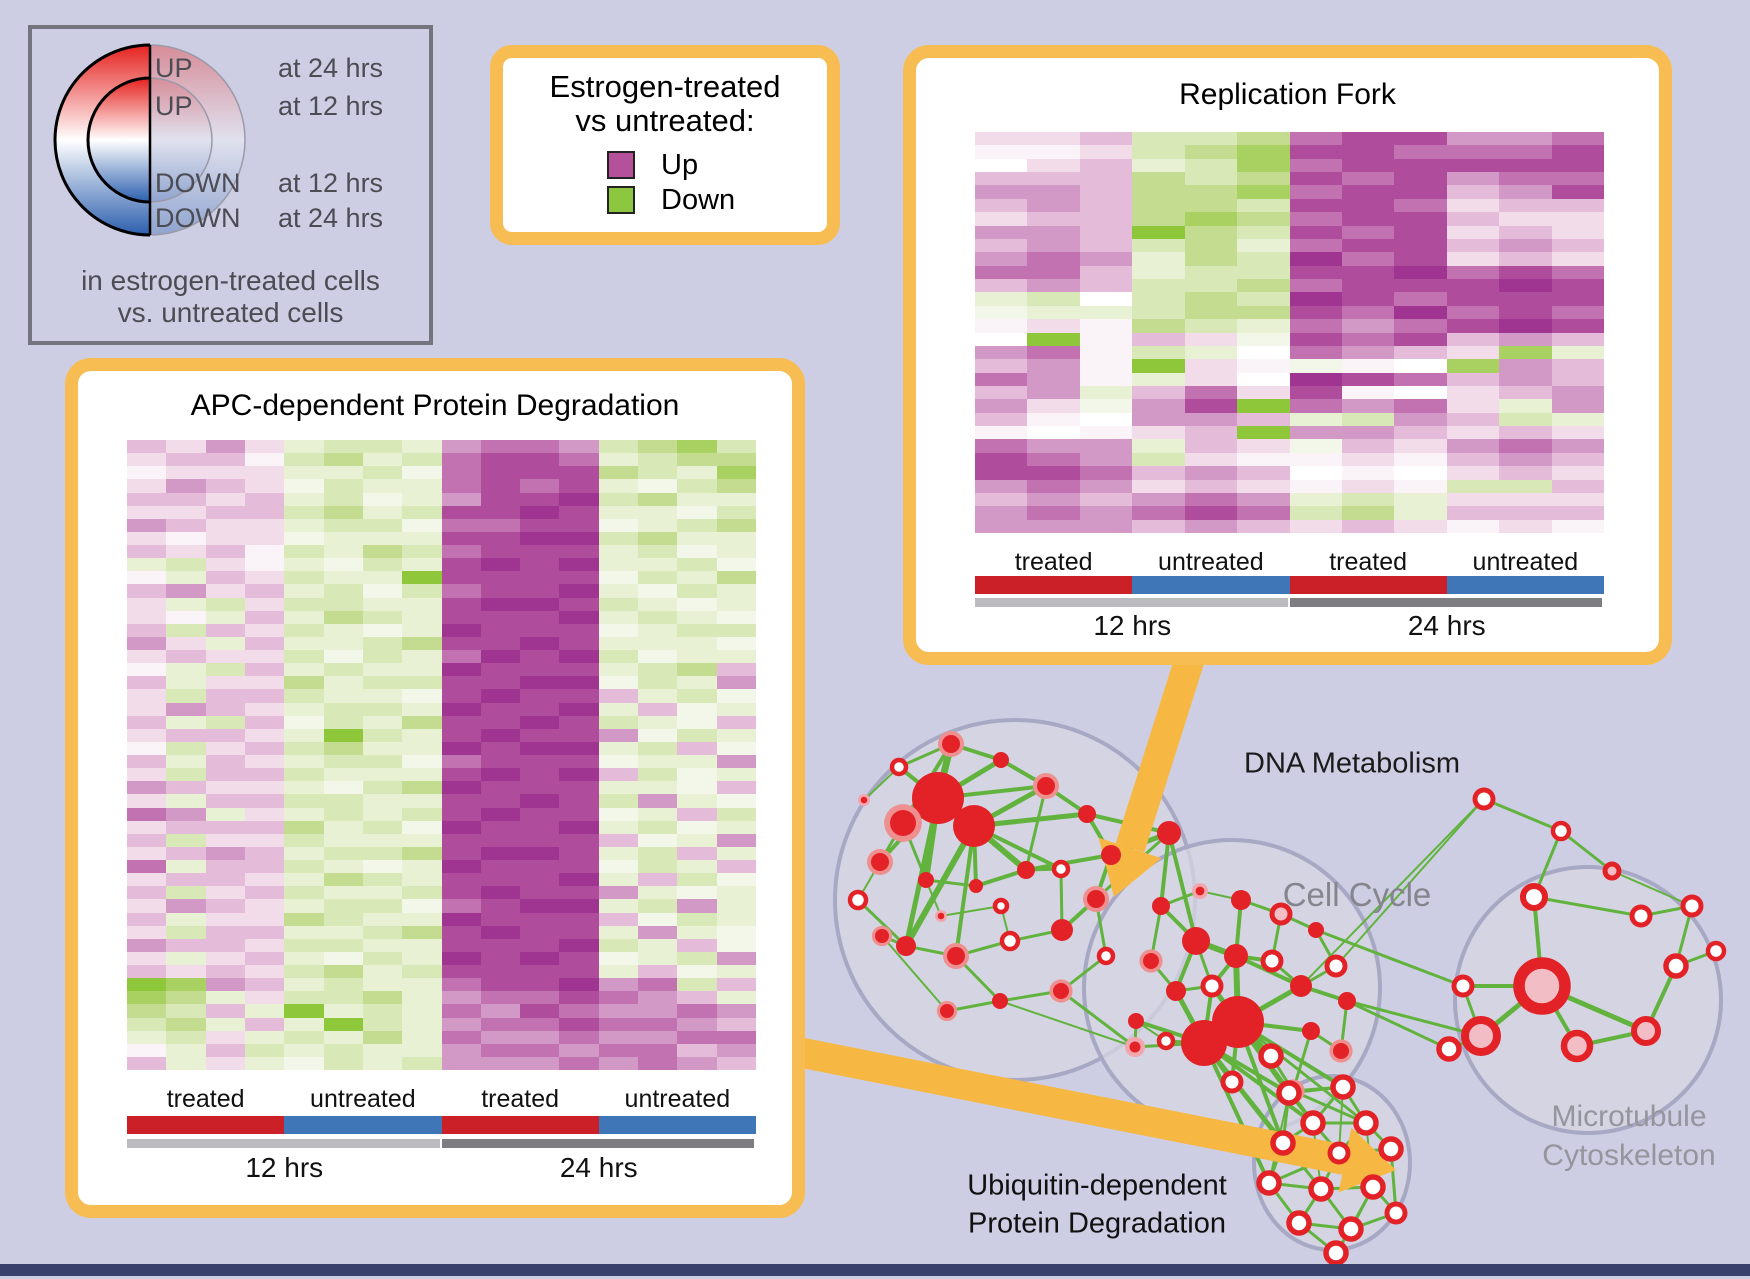  I want to click on rf-condition-labels: treated untreated treated untreated, so click(1289, 562).